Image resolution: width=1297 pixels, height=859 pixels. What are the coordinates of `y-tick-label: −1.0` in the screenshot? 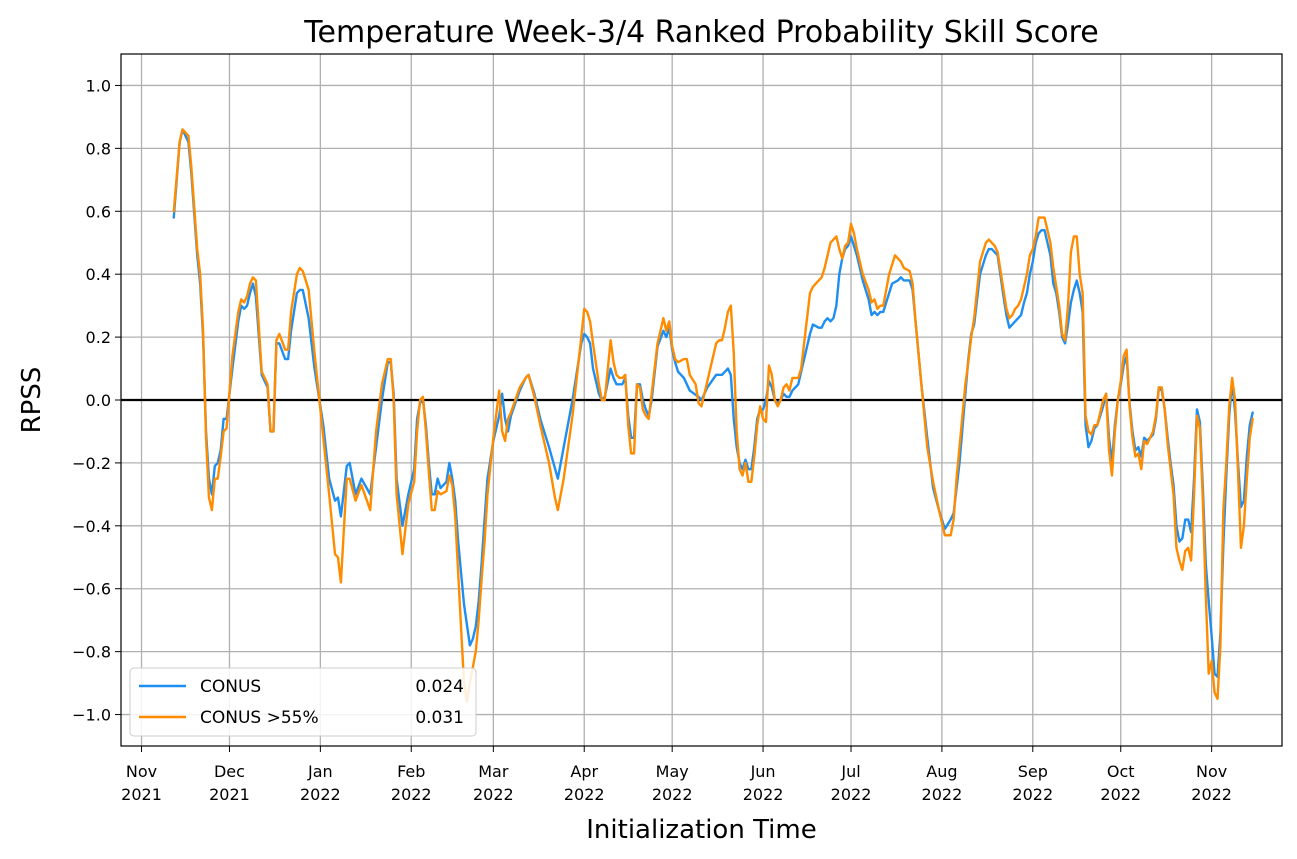 It's located at (91, 715).